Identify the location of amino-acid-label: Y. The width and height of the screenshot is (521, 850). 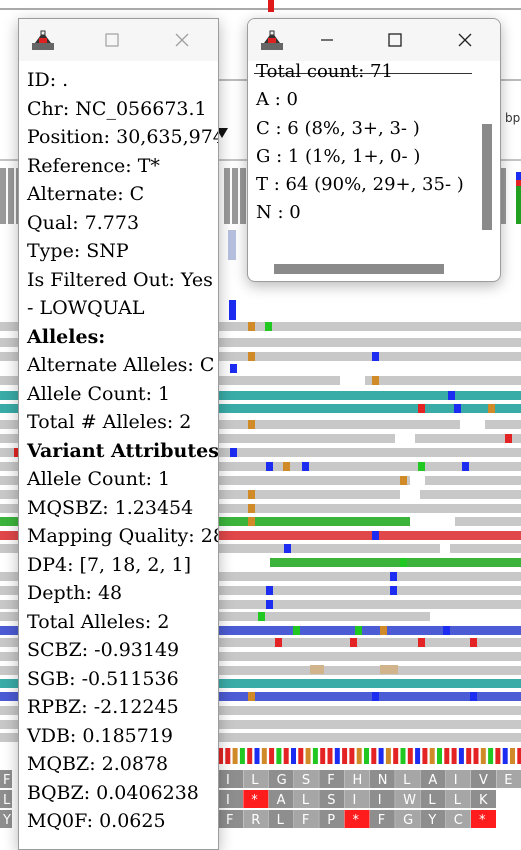
(431, 820).